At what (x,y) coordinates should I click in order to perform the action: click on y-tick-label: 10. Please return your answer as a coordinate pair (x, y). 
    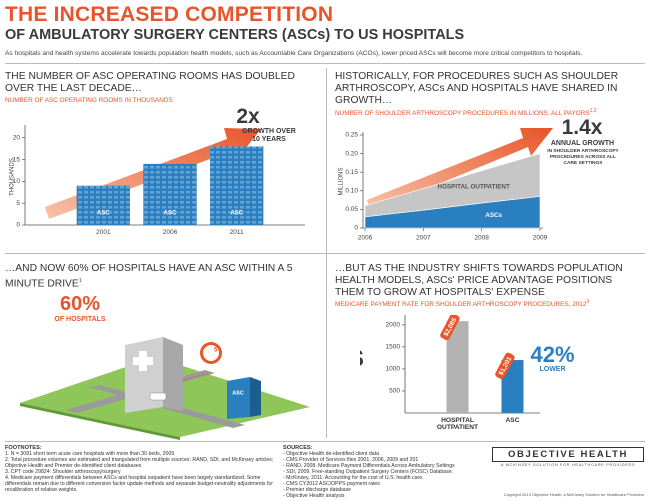
    Looking at the image, I should click on (17, 181).